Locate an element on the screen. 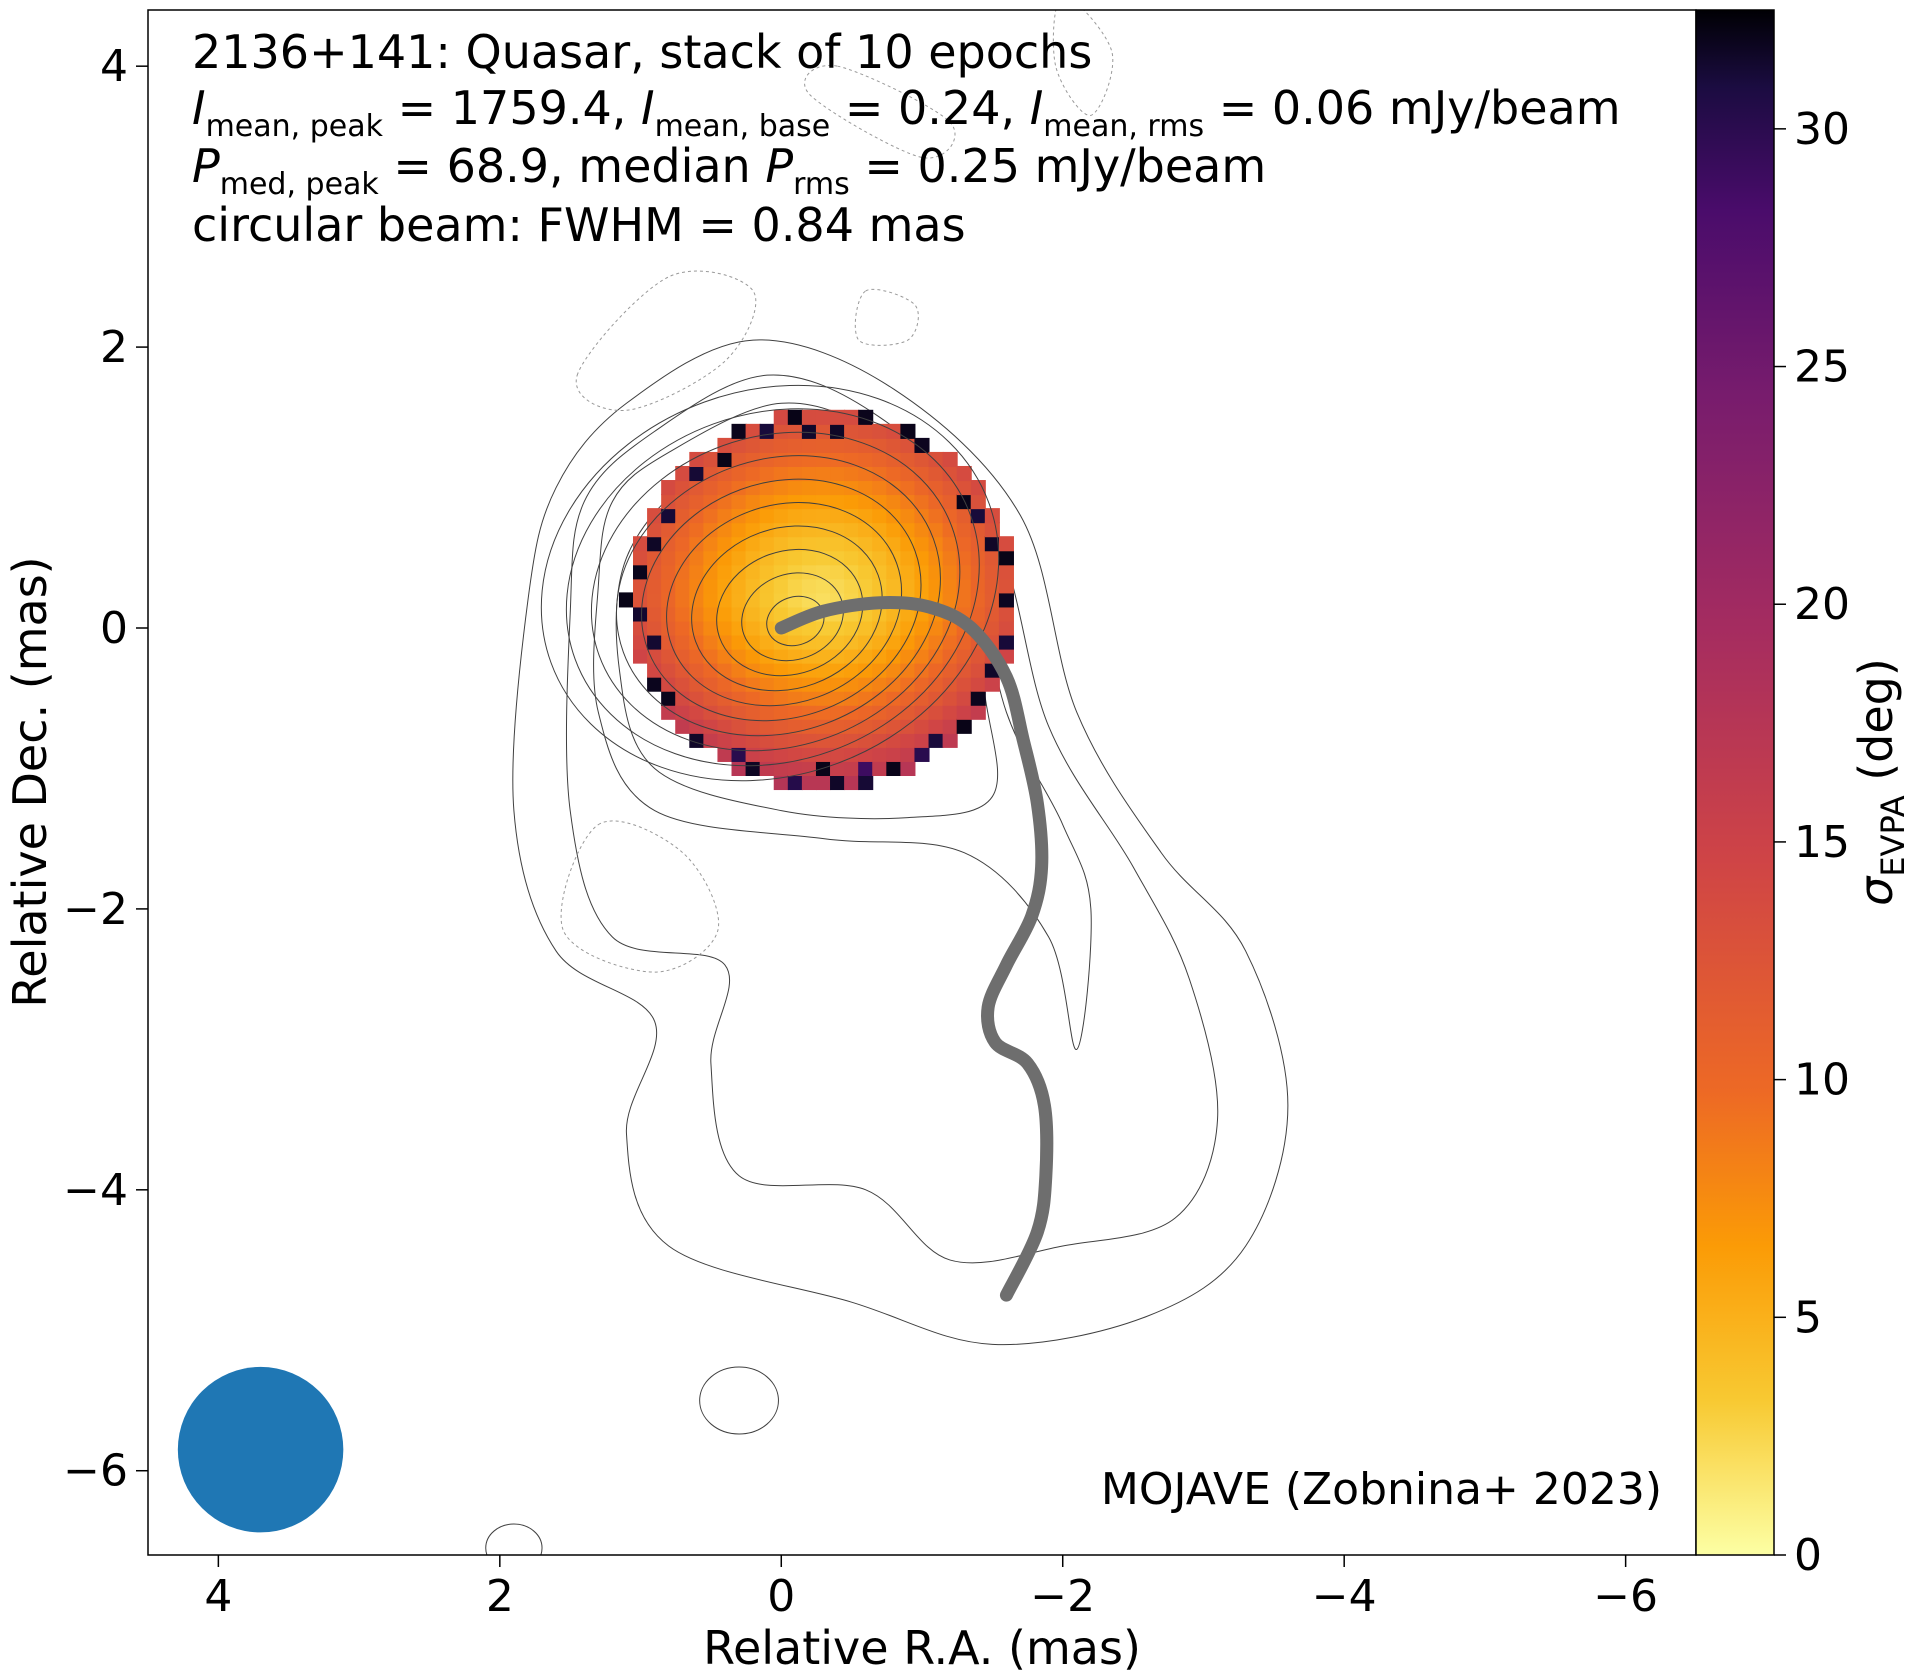 The width and height of the screenshot is (1905, 1674). y-tick-label: 0 is located at coordinates (114, 628).